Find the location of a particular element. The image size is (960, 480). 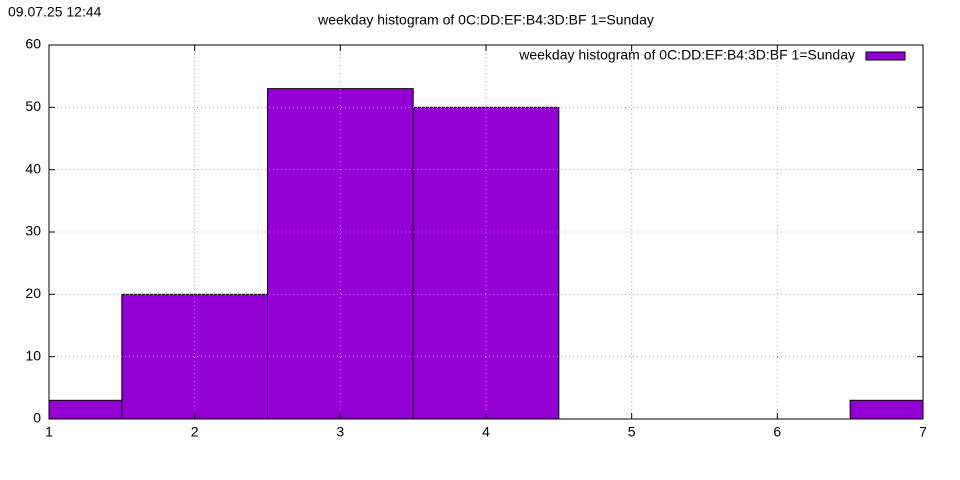

y-tick-label: 20 is located at coordinates (33, 293).